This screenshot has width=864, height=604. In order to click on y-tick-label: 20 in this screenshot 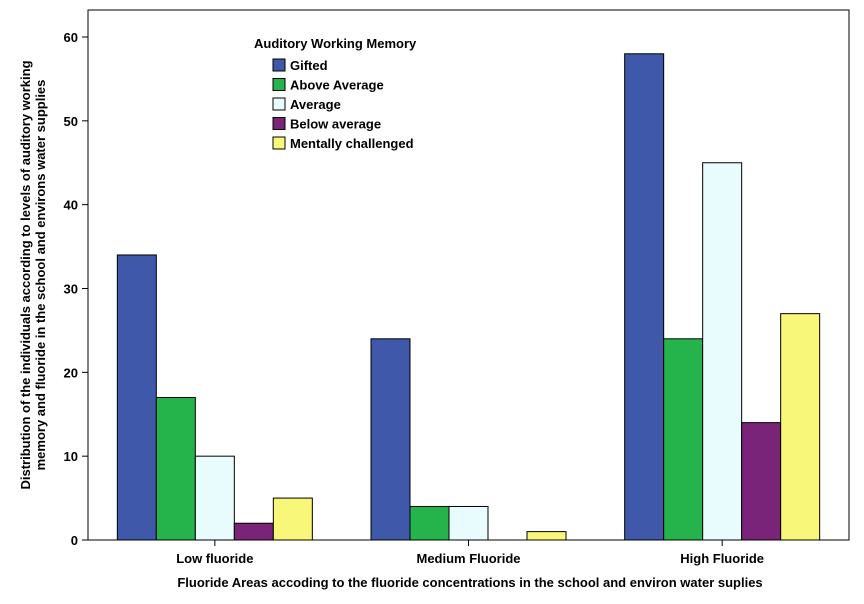, I will do `click(71, 372)`.